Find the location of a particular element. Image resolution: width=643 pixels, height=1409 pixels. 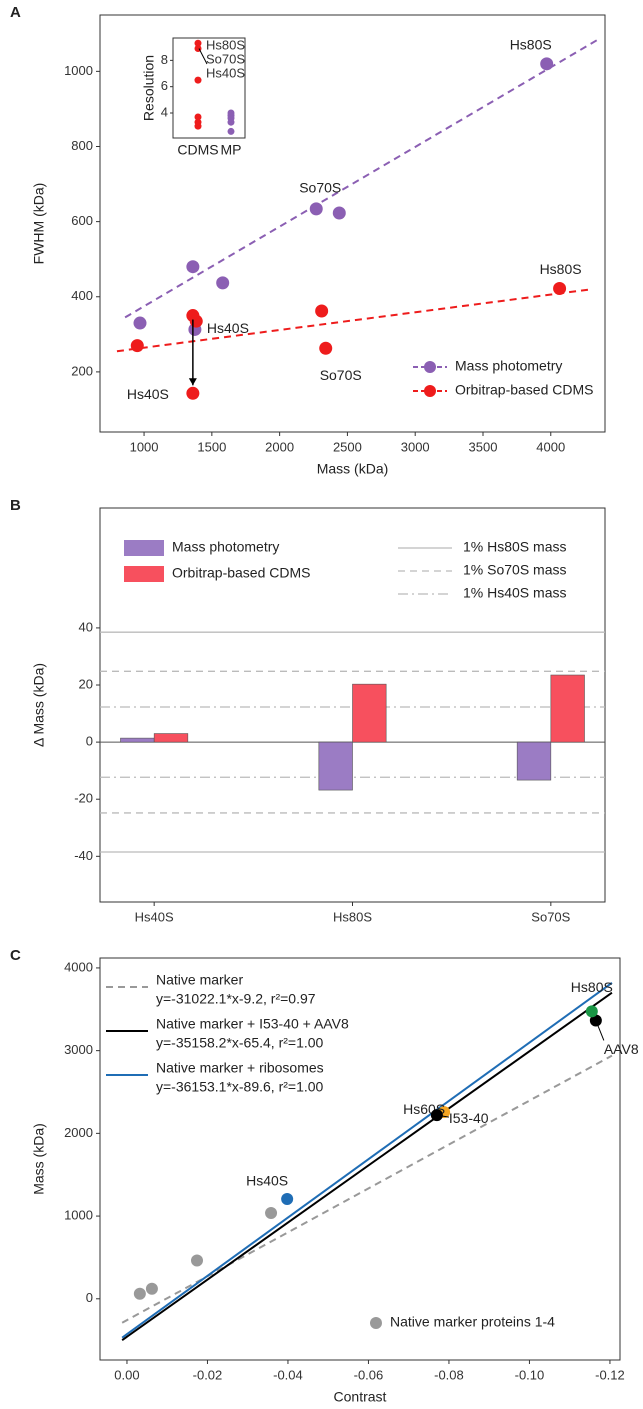

y-axis-title: Mass (kDa) is located at coordinates (39, 1159).